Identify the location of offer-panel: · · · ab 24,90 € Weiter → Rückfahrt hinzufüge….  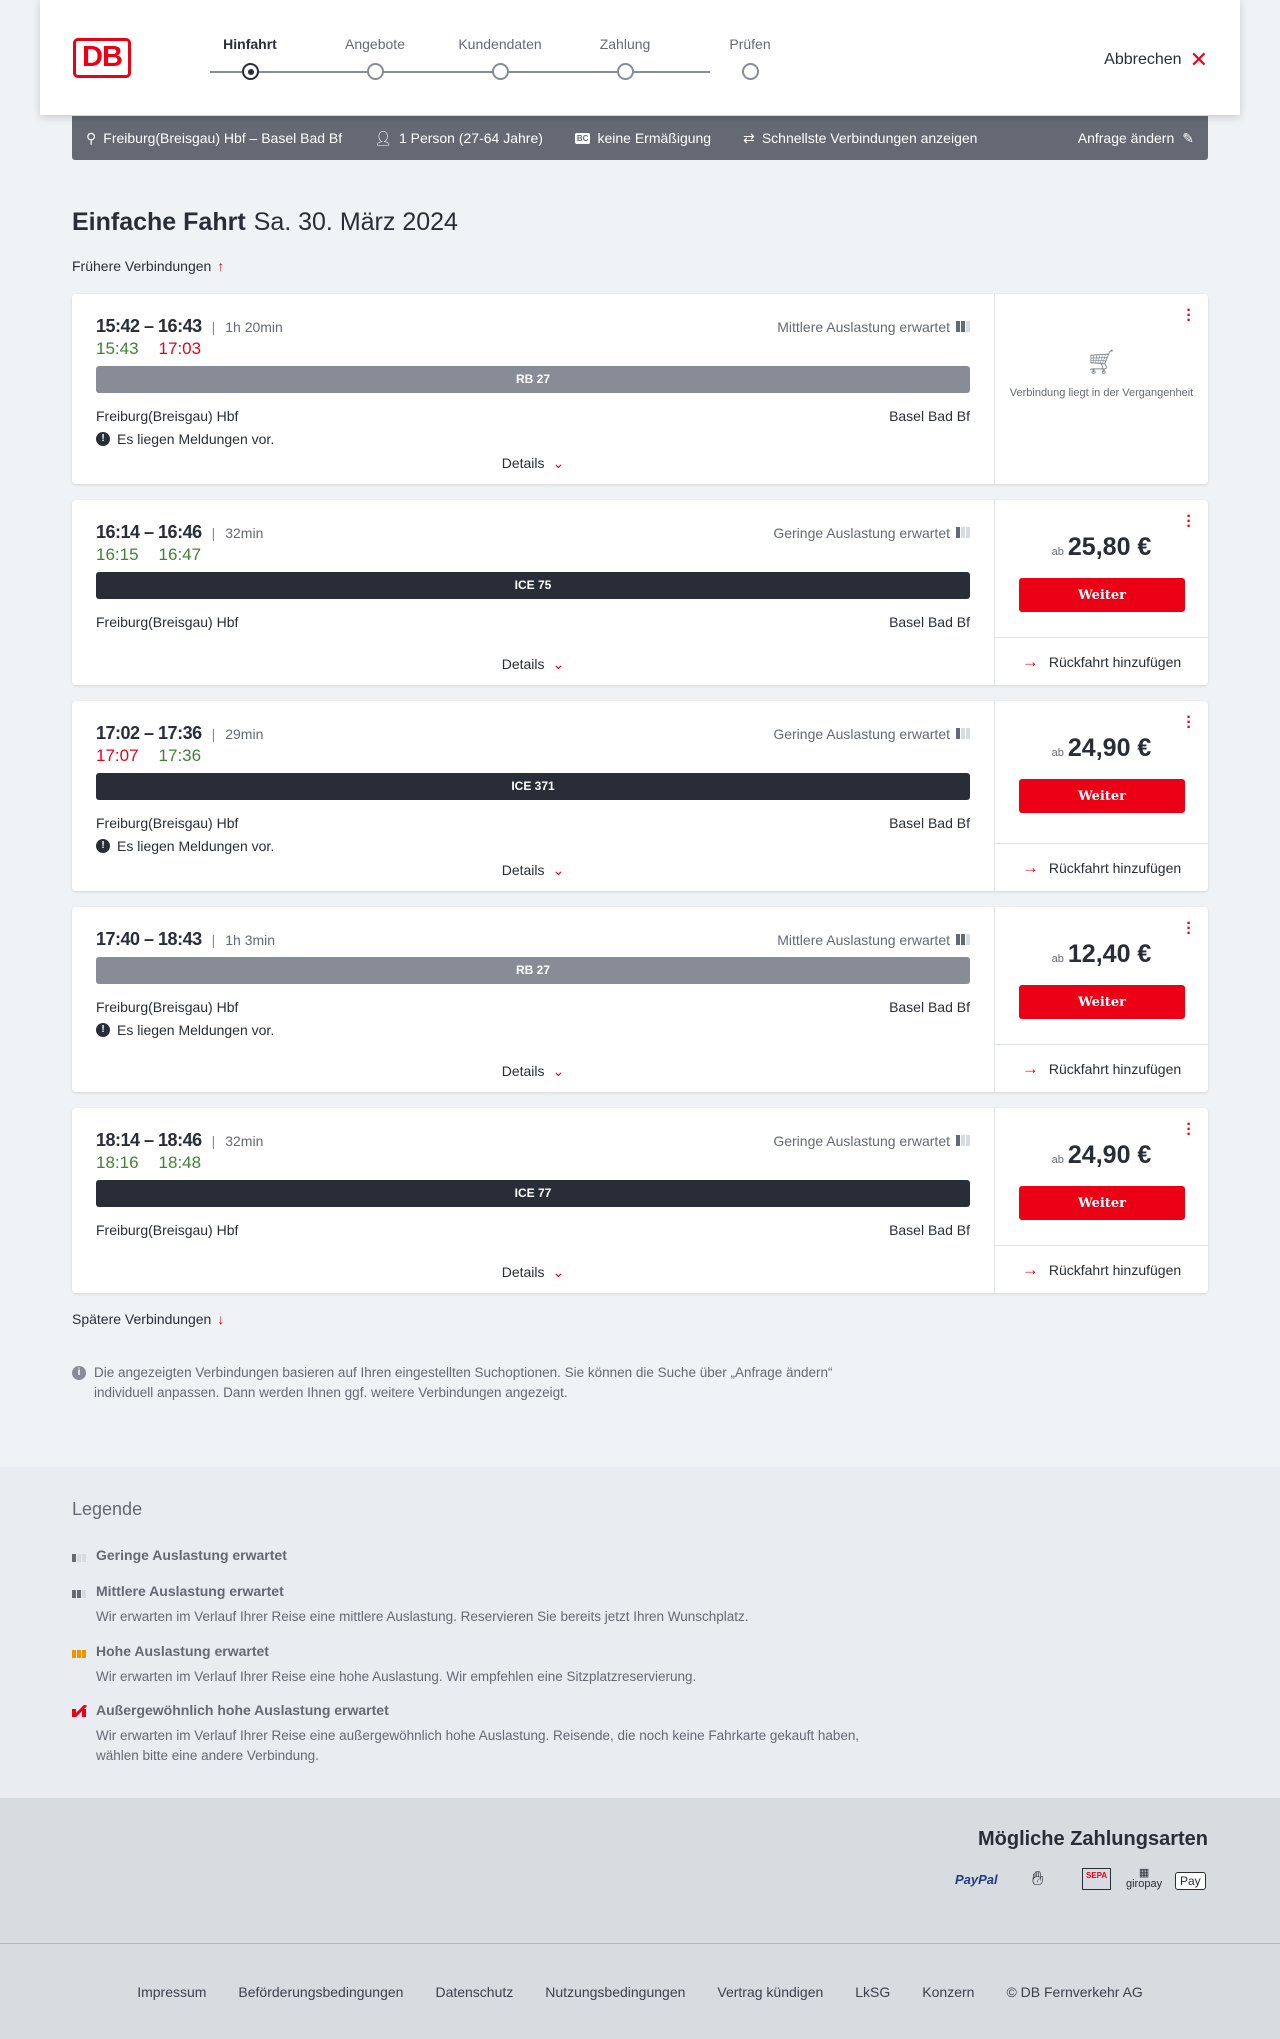
(1101, 796).